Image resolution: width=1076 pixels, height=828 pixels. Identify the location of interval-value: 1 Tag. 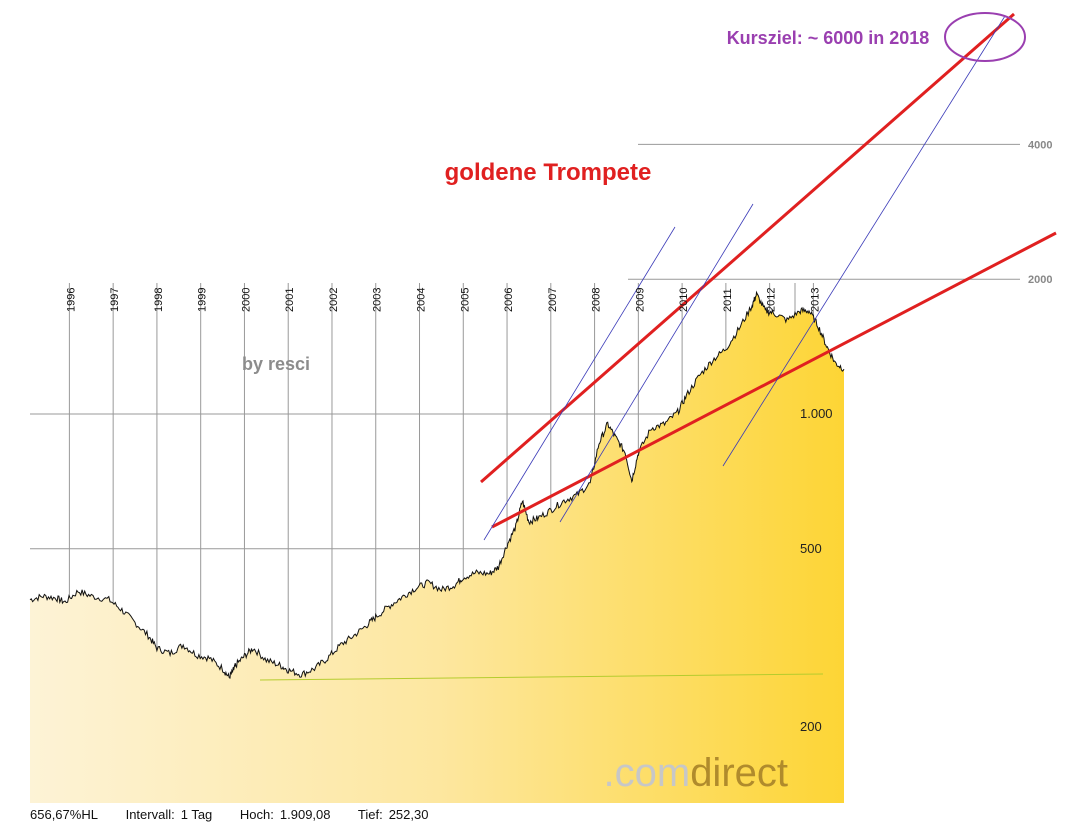
(196, 814).